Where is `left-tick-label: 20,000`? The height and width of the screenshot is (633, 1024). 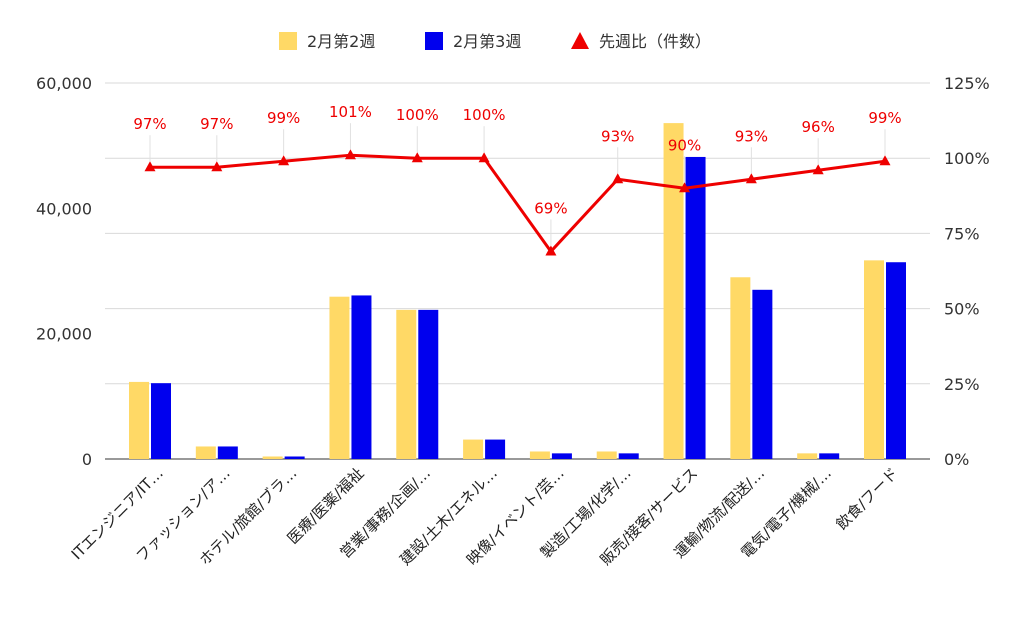 left-tick-label: 20,000 is located at coordinates (64, 334).